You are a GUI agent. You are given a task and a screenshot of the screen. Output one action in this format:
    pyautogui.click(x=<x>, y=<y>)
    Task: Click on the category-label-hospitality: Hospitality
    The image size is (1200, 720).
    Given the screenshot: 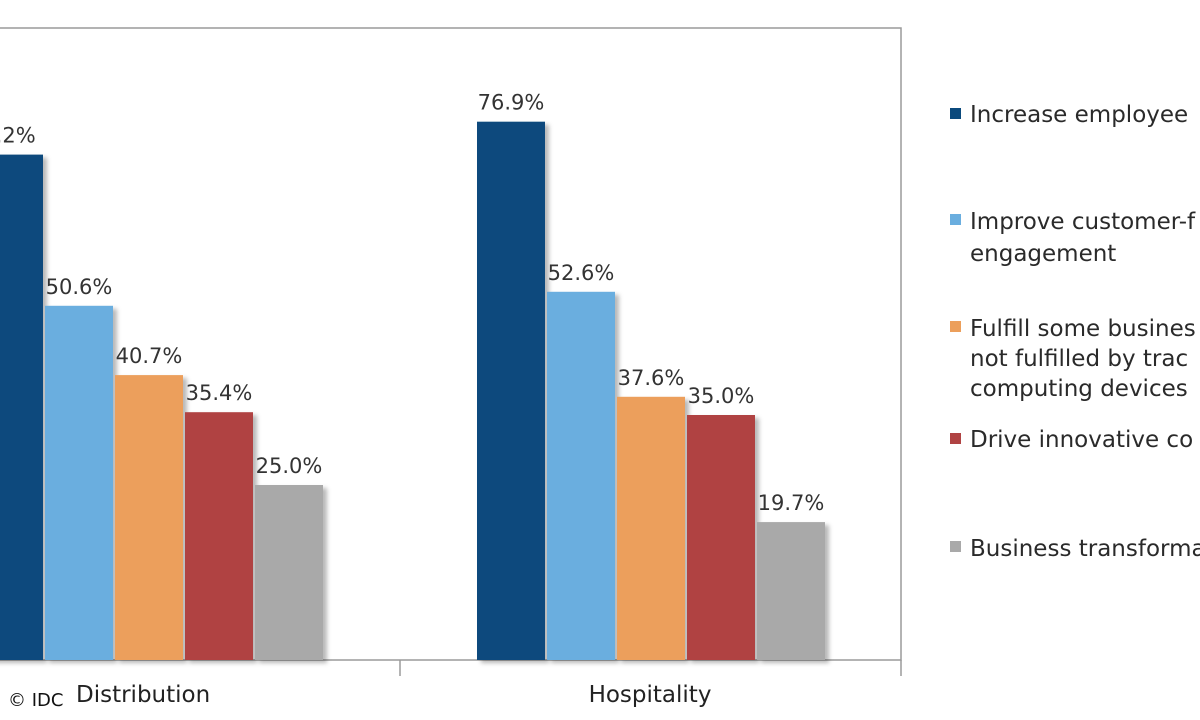 What is the action you would take?
    pyautogui.click(x=650, y=695)
    